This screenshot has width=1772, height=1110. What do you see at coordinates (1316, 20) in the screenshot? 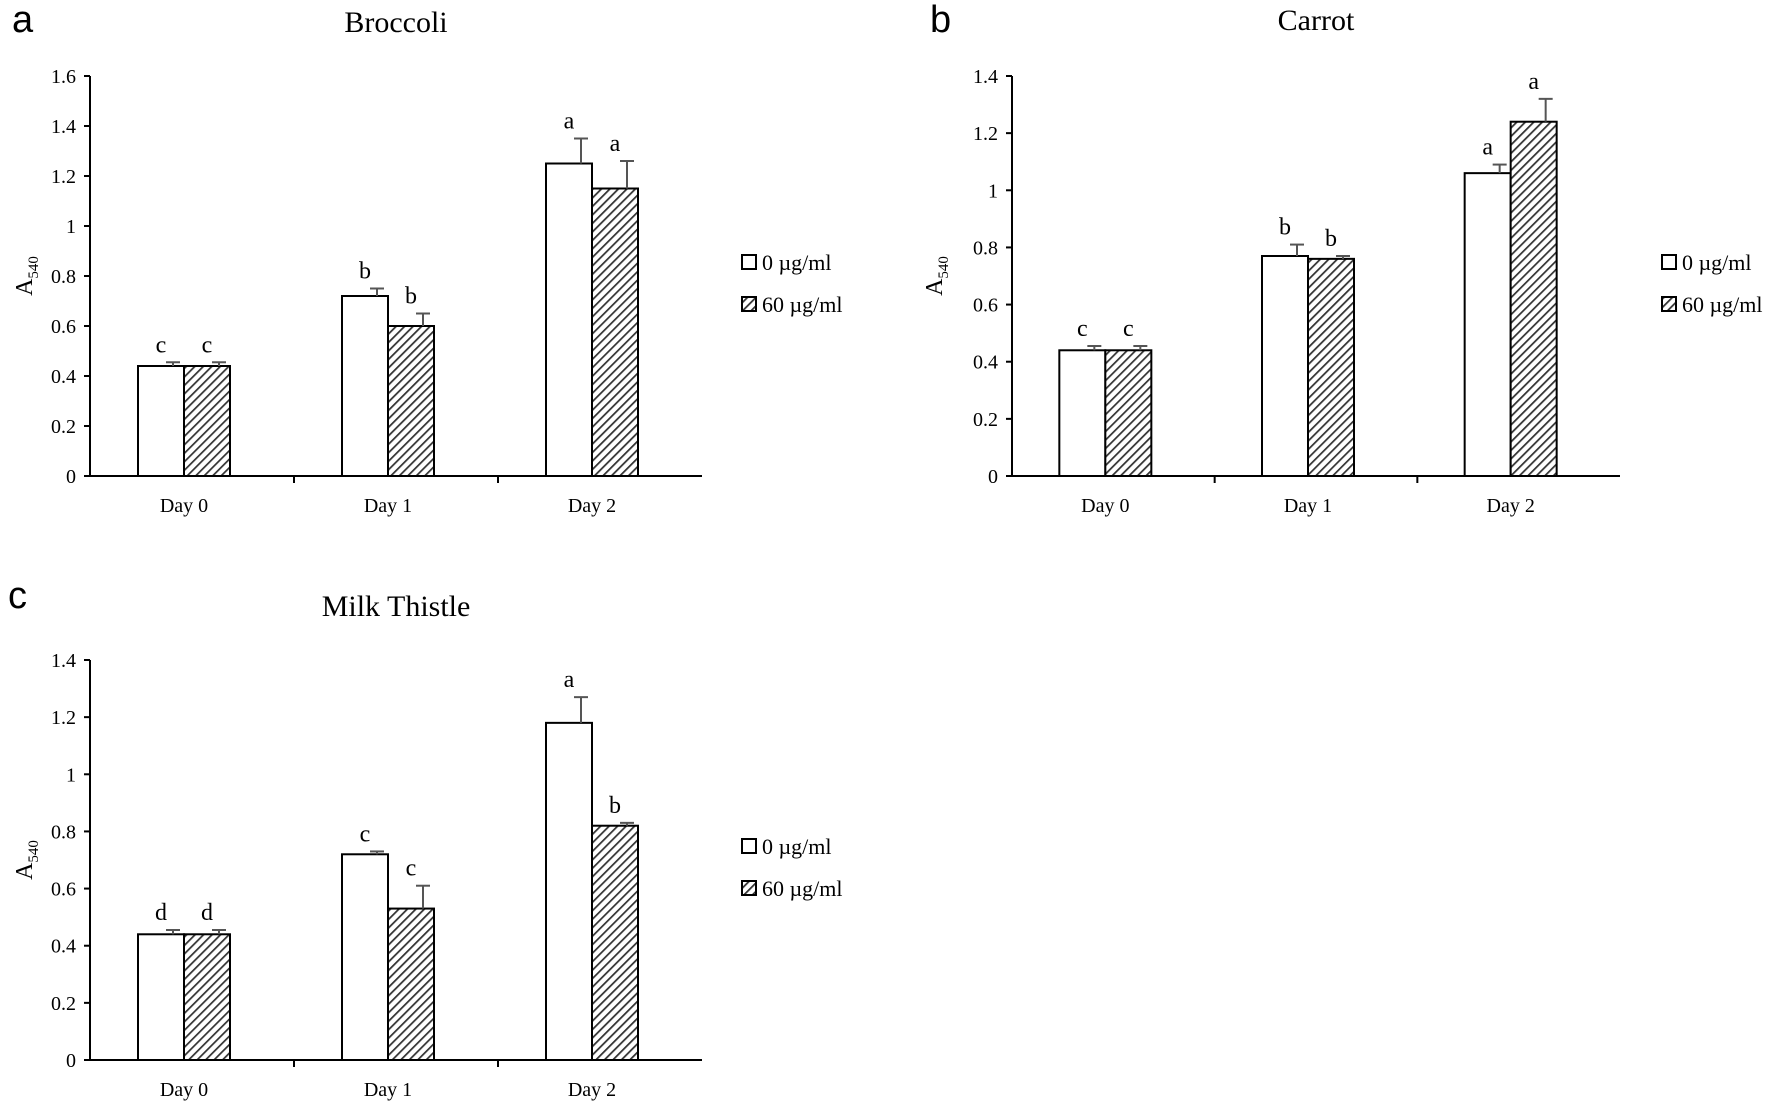
I see `chart-title: Carrot` at bounding box center [1316, 20].